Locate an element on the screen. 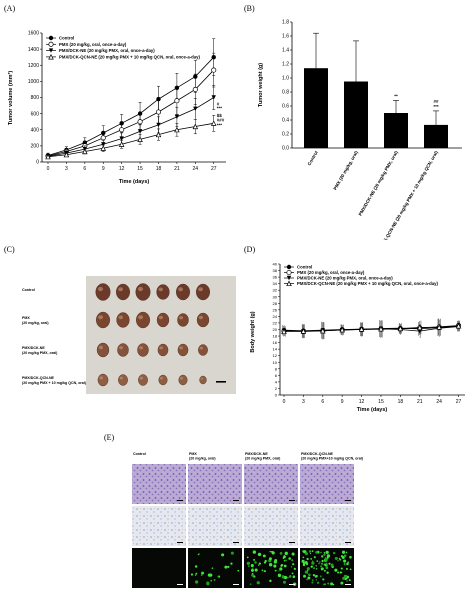 Image resolution: width=474 pixels, height=594 pixels. panel-a-label: (A) is located at coordinates (9, 8).